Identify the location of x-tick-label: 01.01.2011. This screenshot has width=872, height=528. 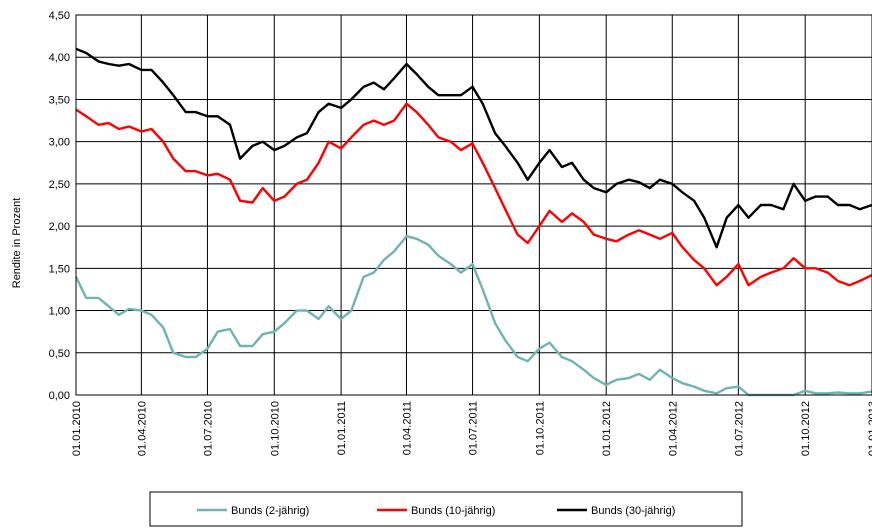
(342, 428).